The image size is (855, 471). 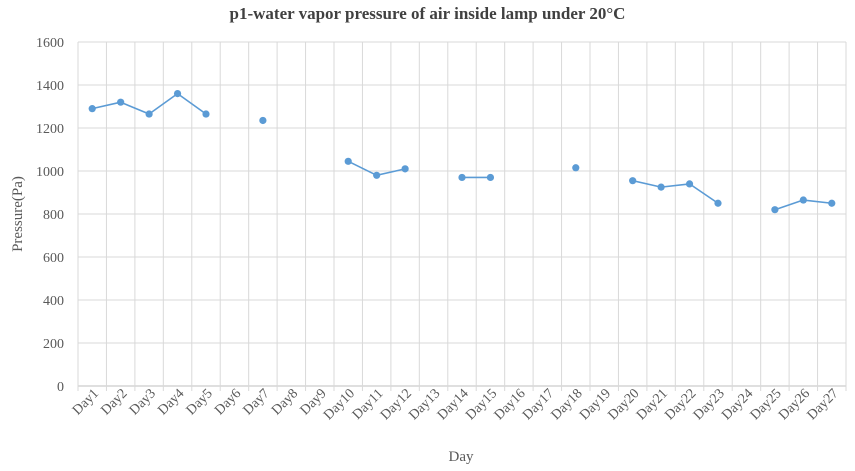 I want to click on x-tick-label: Day17, so click(x=538, y=404).